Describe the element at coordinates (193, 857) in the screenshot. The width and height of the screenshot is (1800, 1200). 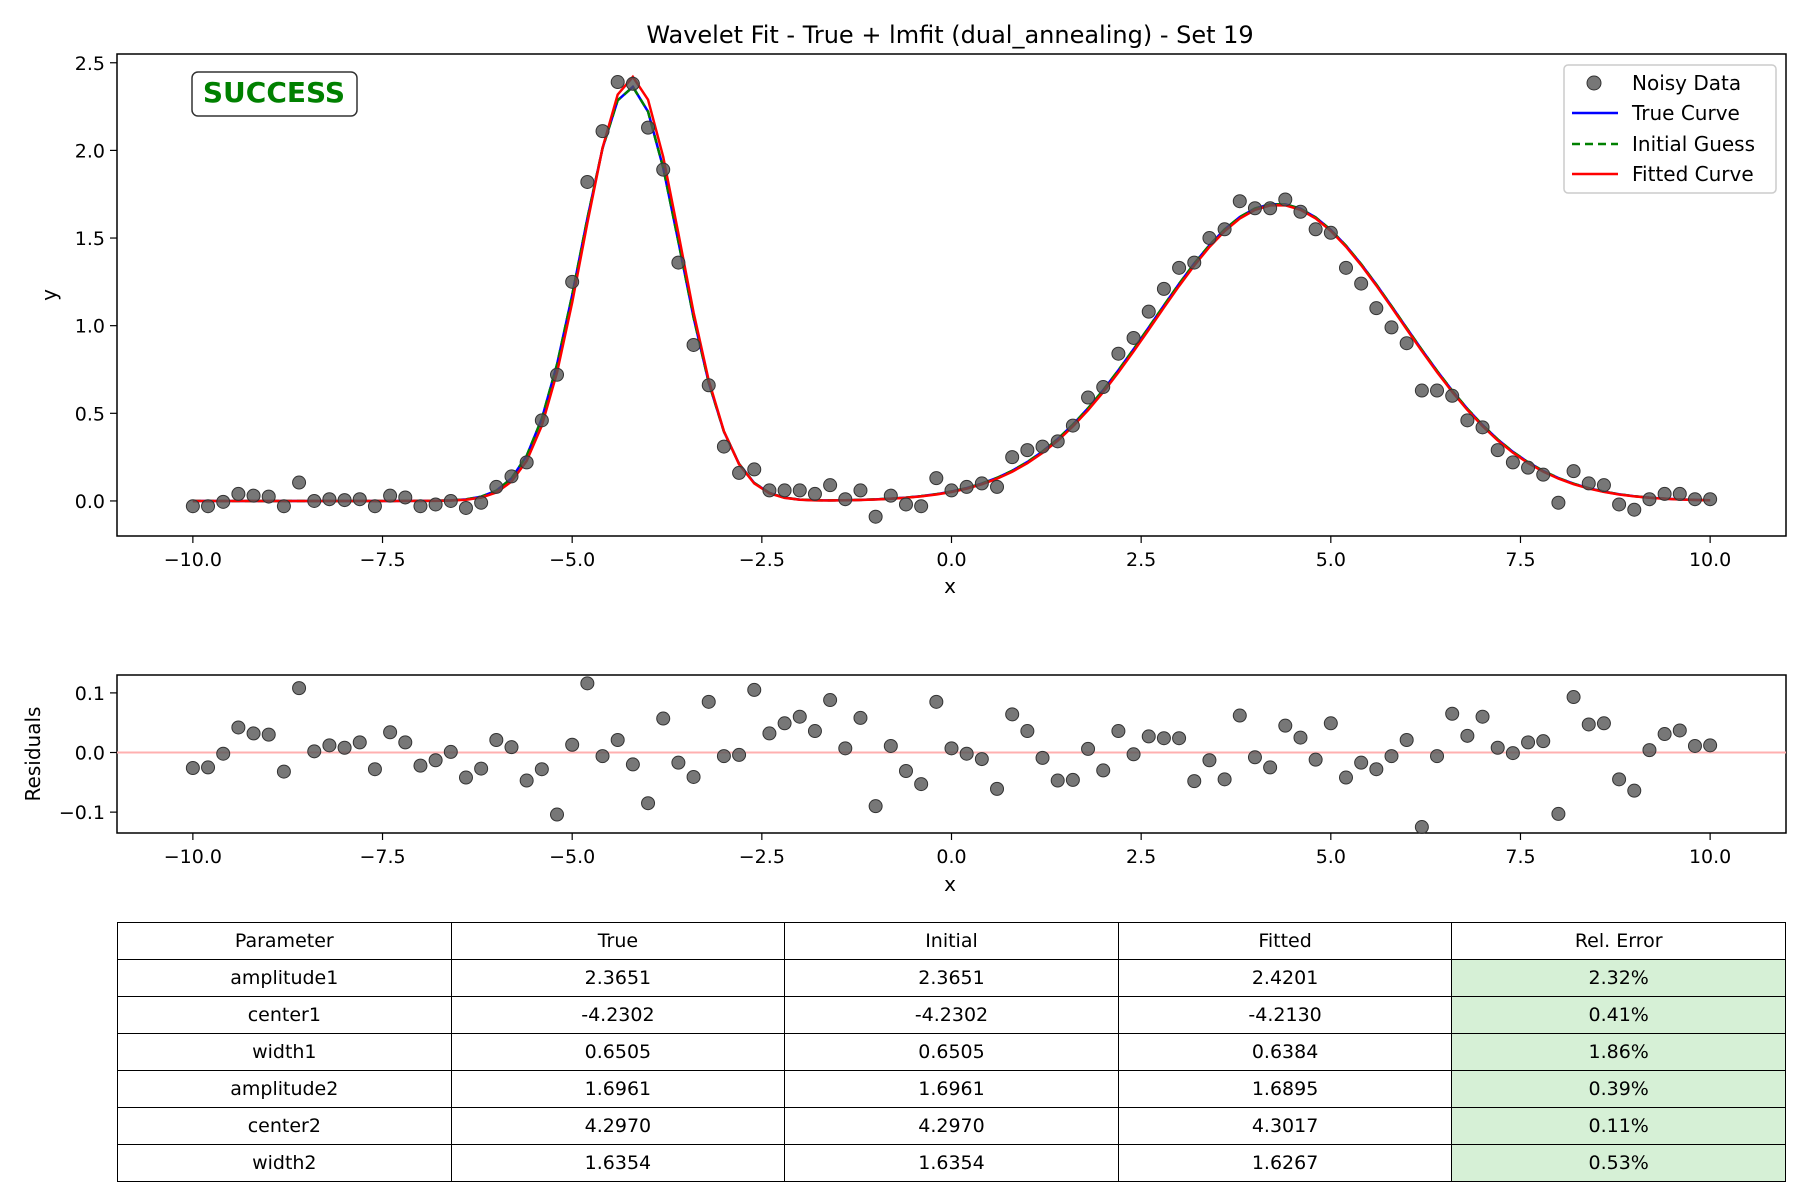
I see `residuals-x-tick-label: −10.0` at that location.